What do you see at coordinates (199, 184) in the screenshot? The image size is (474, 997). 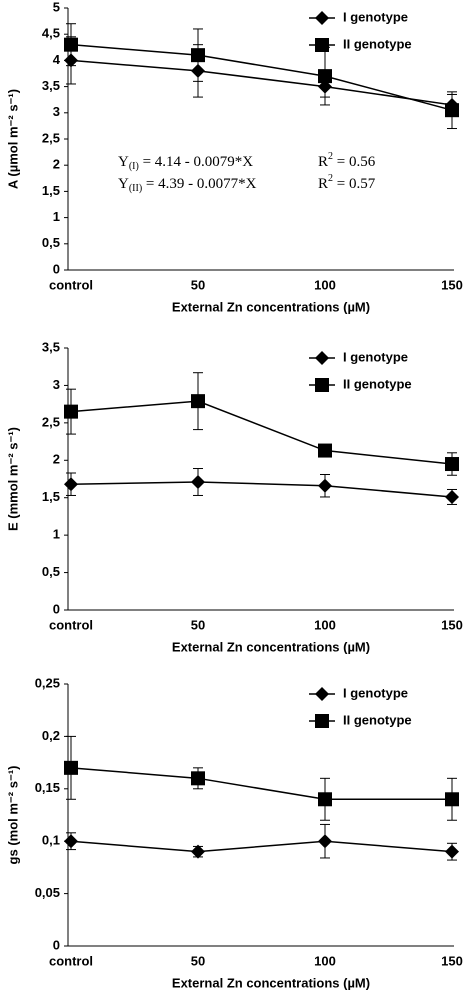 I see `annotation-part: = 4.39 - 0.0077*X` at bounding box center [199, 184].